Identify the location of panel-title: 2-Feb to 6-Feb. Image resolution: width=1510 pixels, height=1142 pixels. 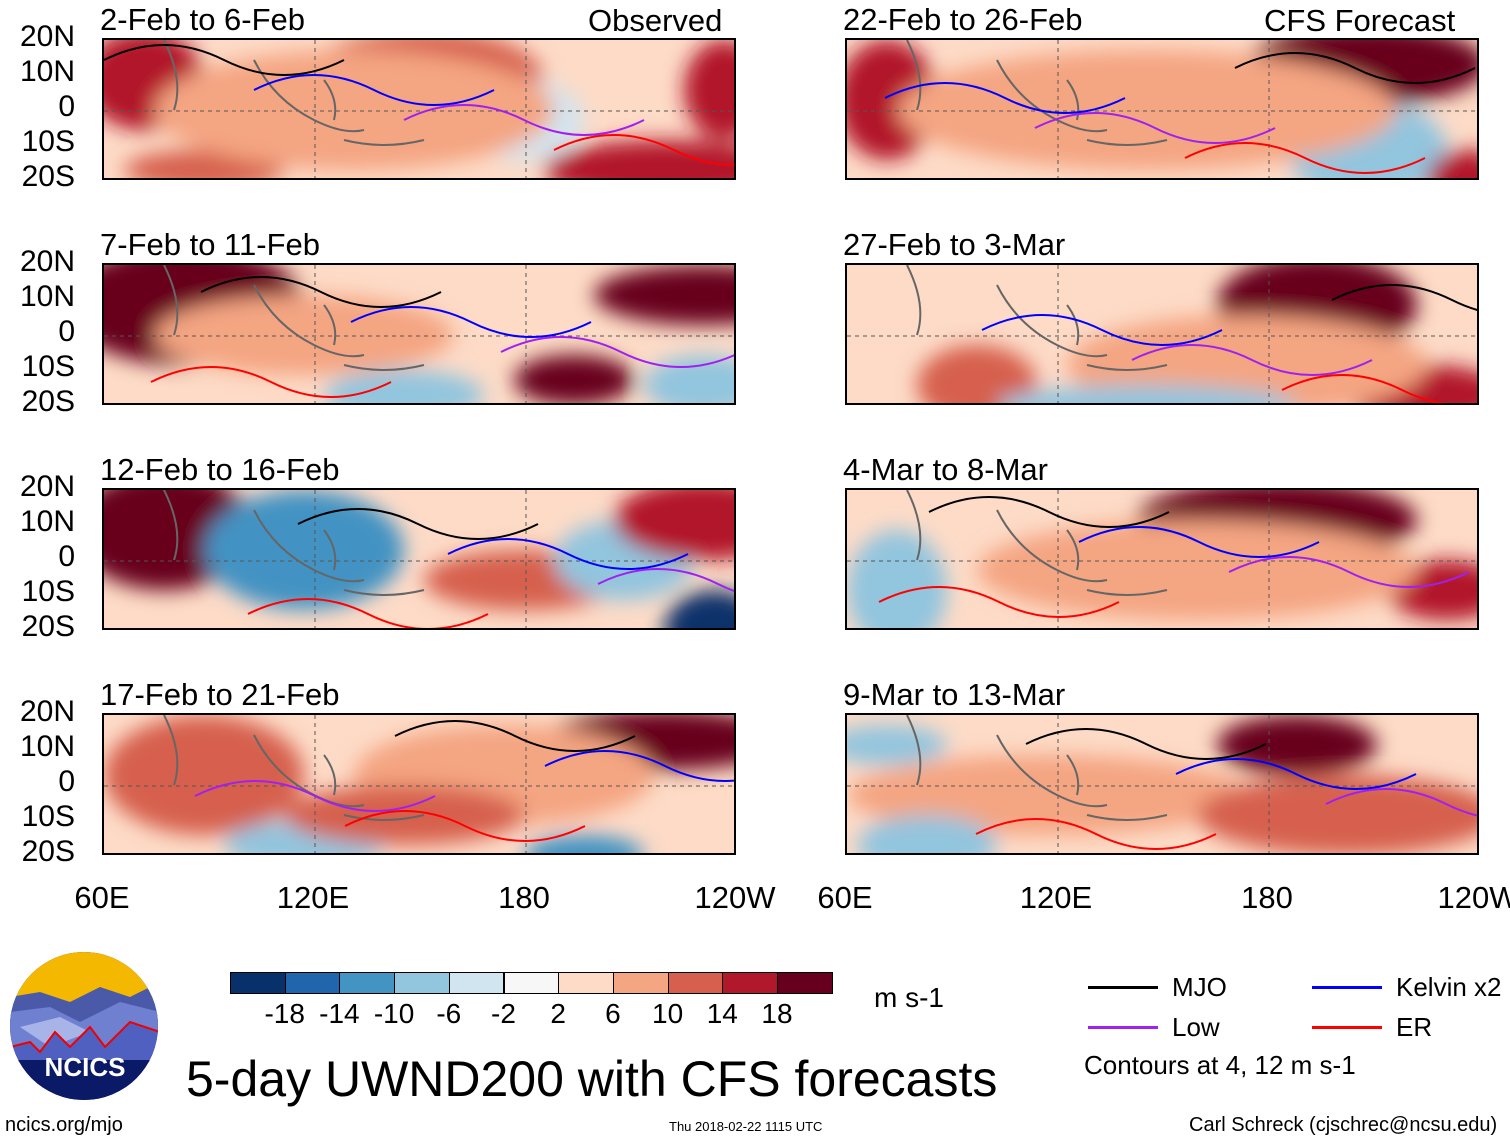
(203, 19).